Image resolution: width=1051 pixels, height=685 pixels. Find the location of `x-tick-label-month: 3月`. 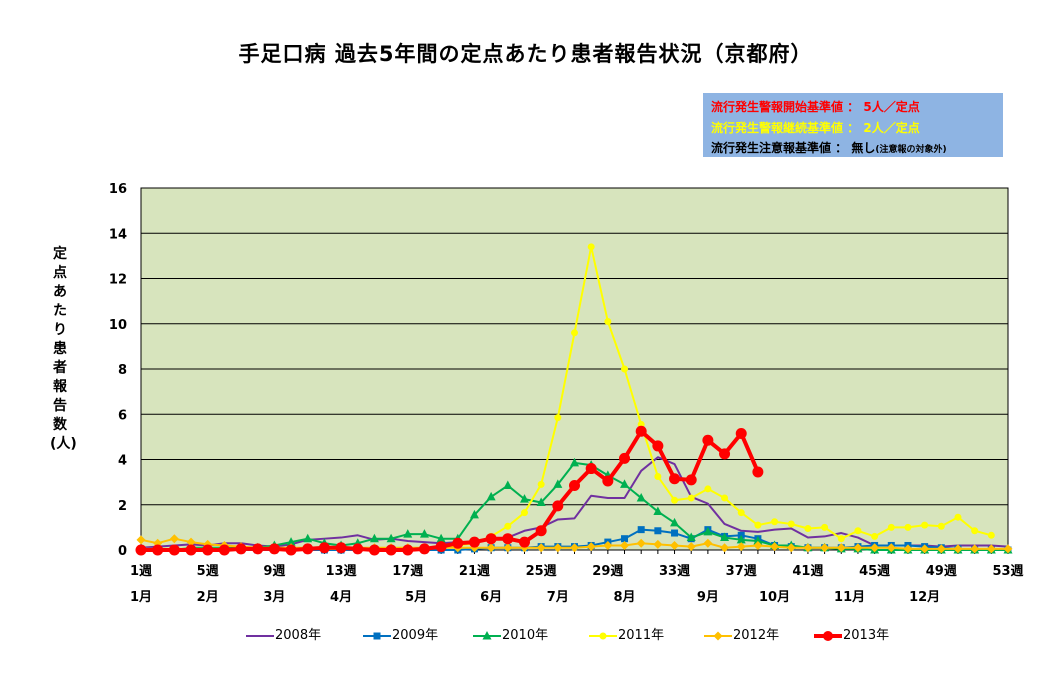

x-tick-label-month: 3月 is located at coordinates (274, 597).